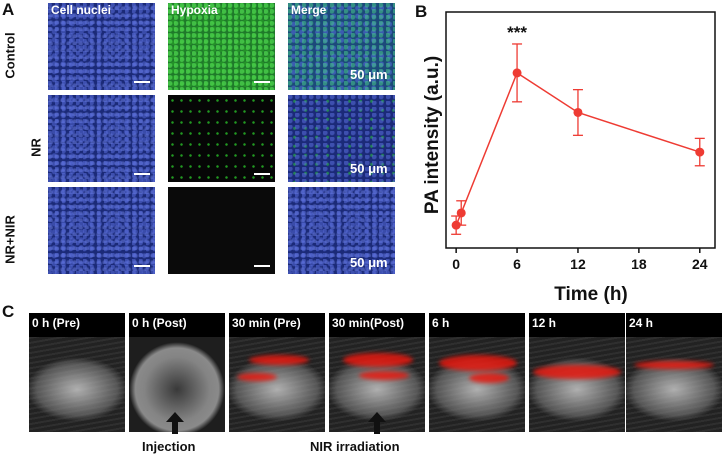  What do you see at coordinates (456, 264) in the screenshot?
I see `x-tick-label: 0` at bounding box center [456, 264].